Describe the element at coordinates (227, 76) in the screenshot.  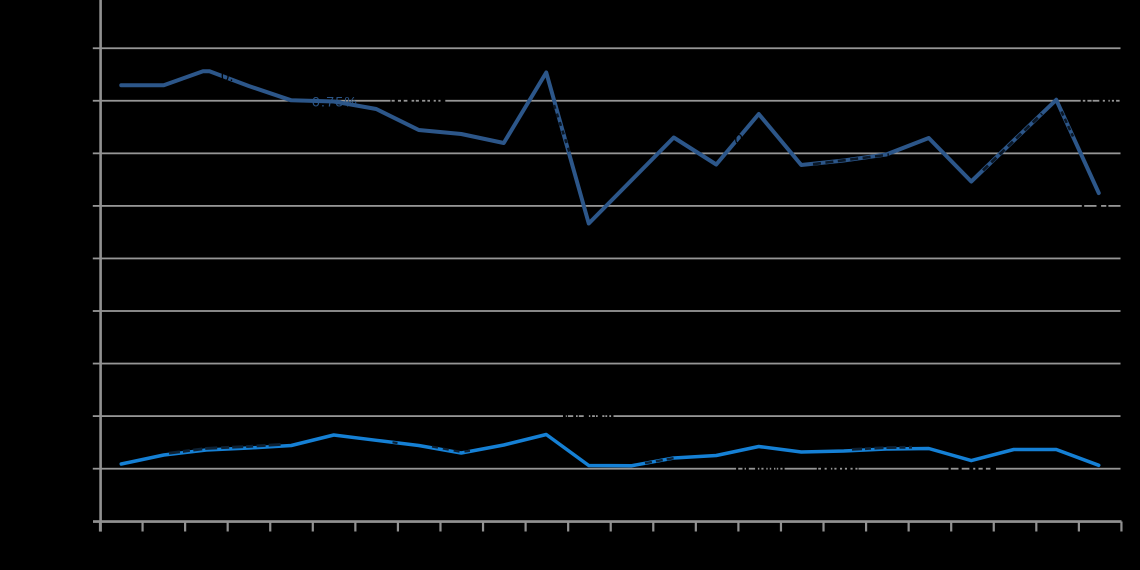
I see `svg-text: 0.` at that location.